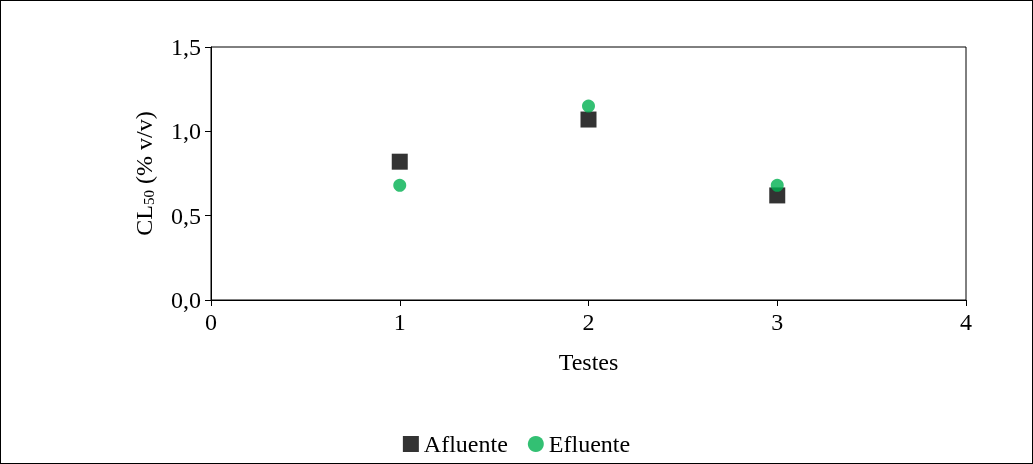 This screenshot has width=1033, height=464. Describe the element at coordinates (186, 47) in the screenshot. I see `y-tick-label: 1,5` at that location.